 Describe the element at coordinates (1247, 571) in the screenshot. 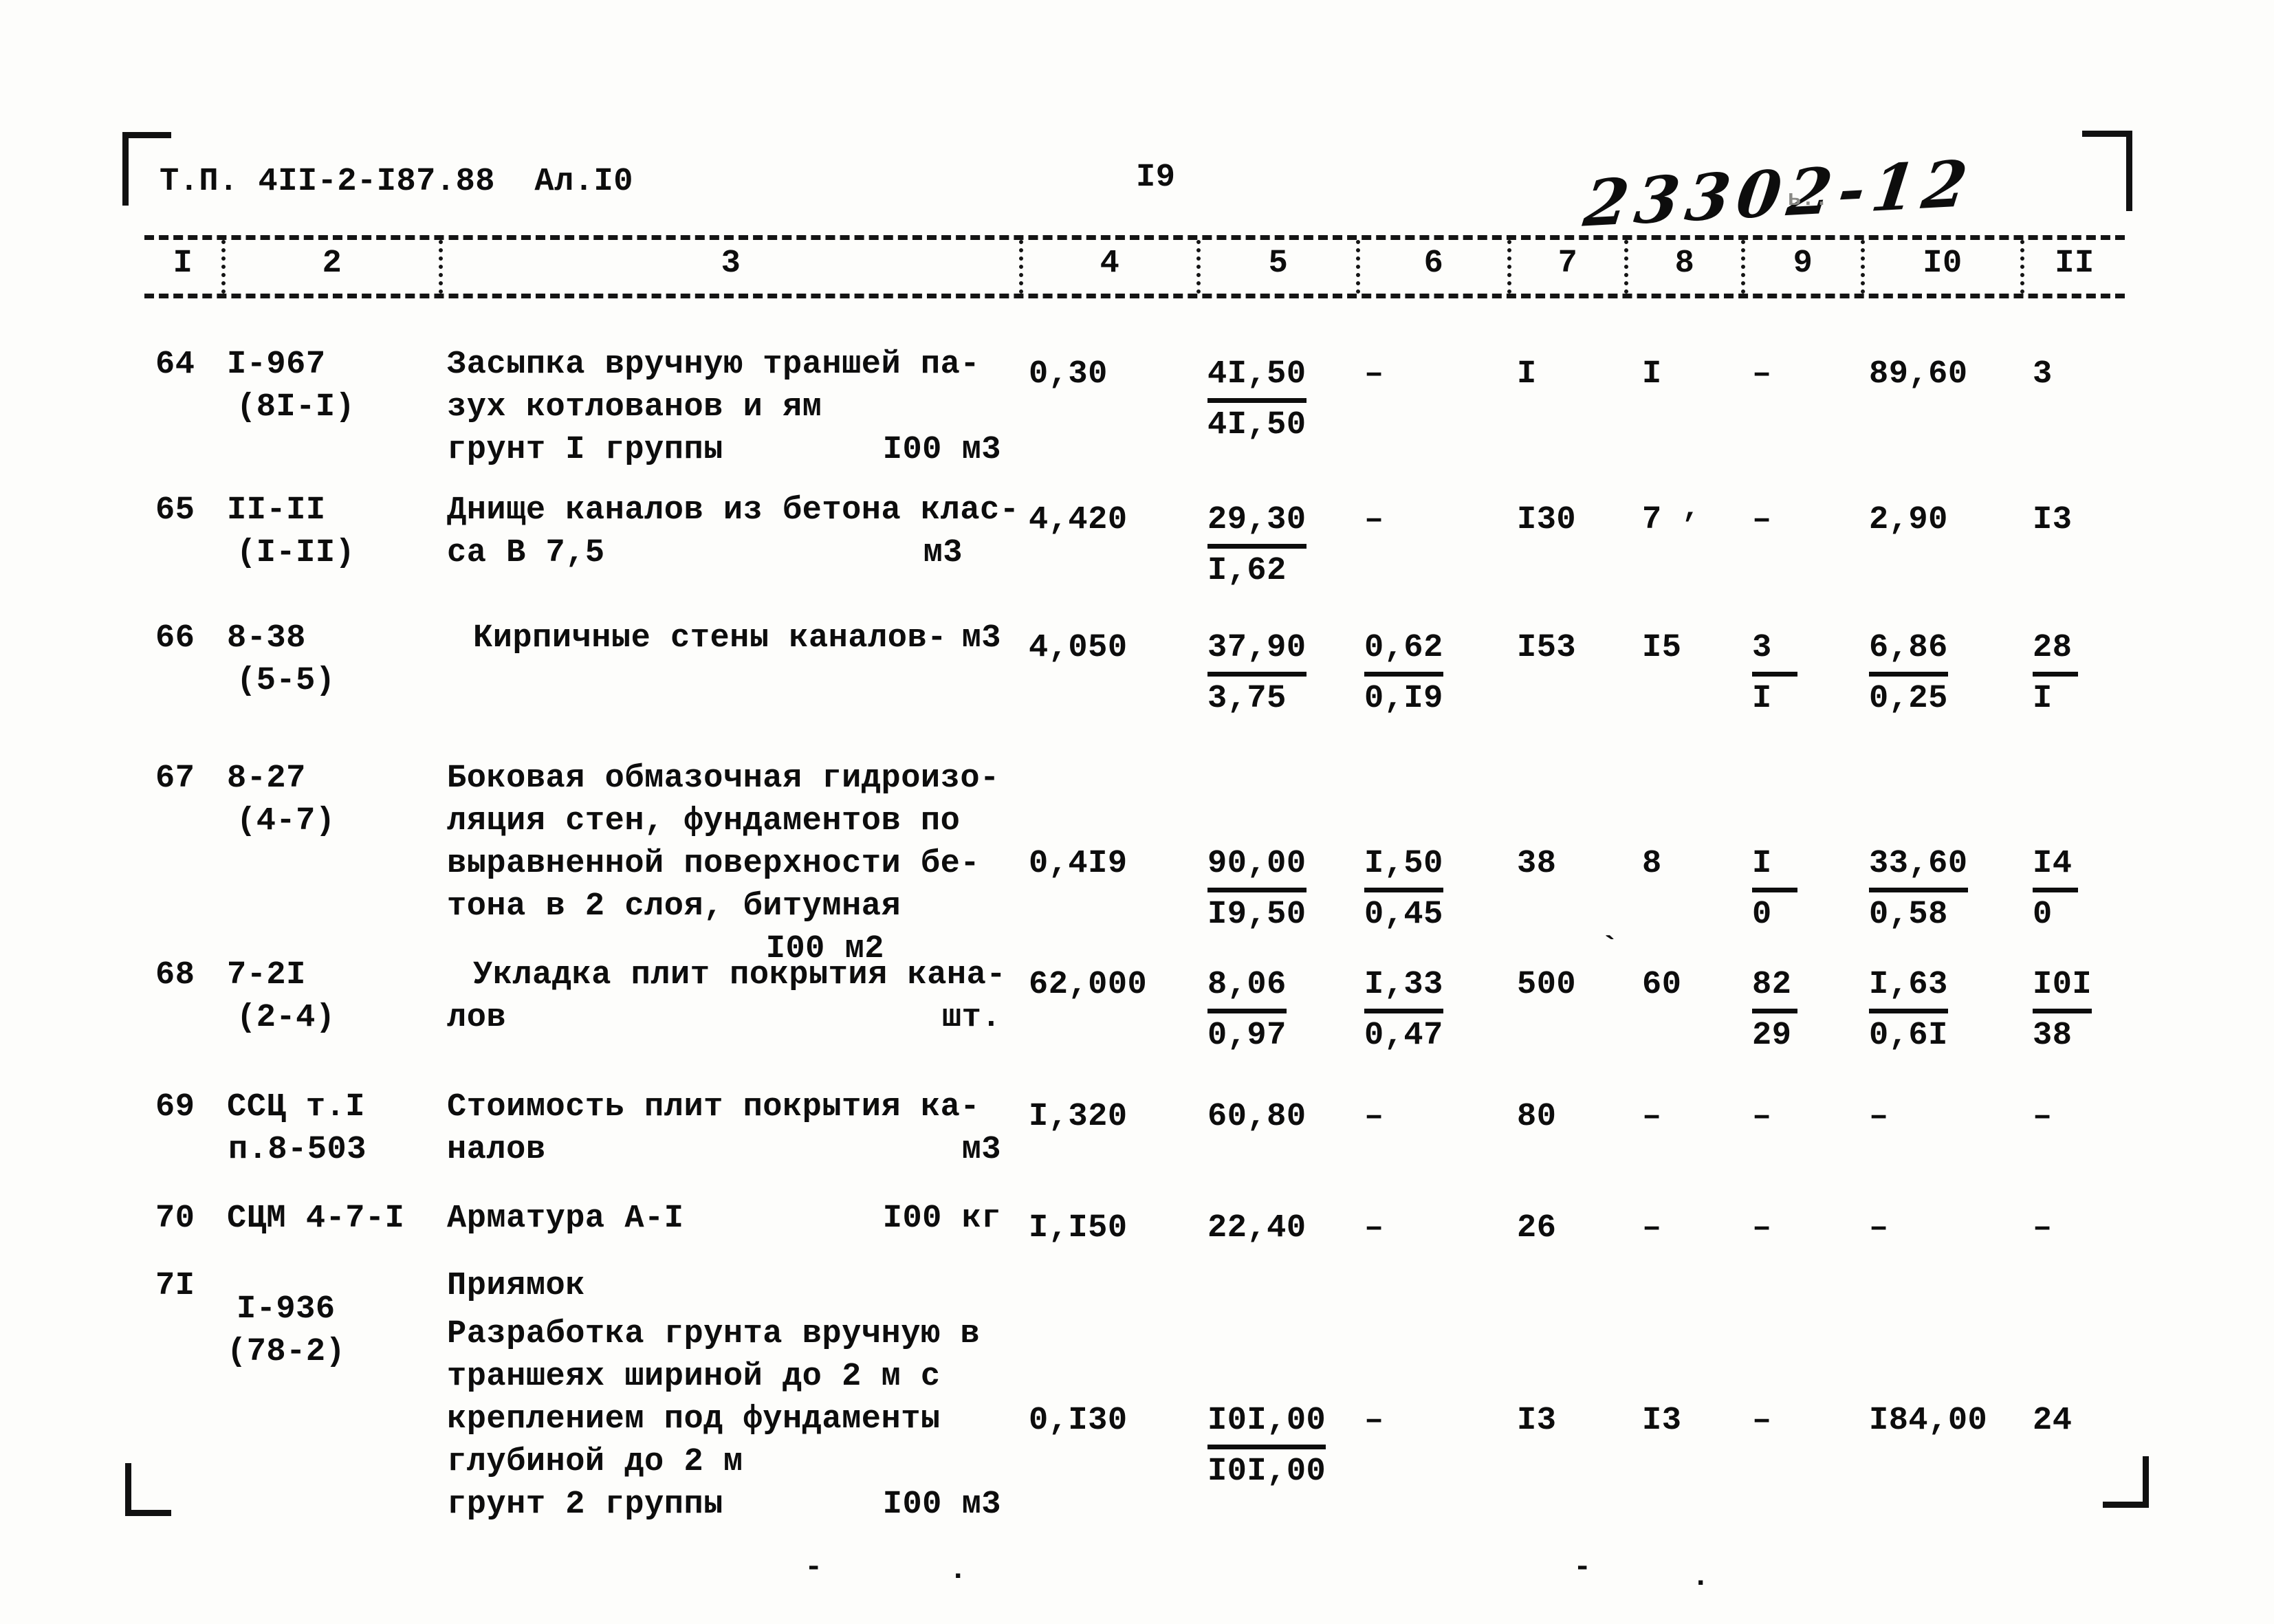

I see `value-denominator: I,62` at that location.